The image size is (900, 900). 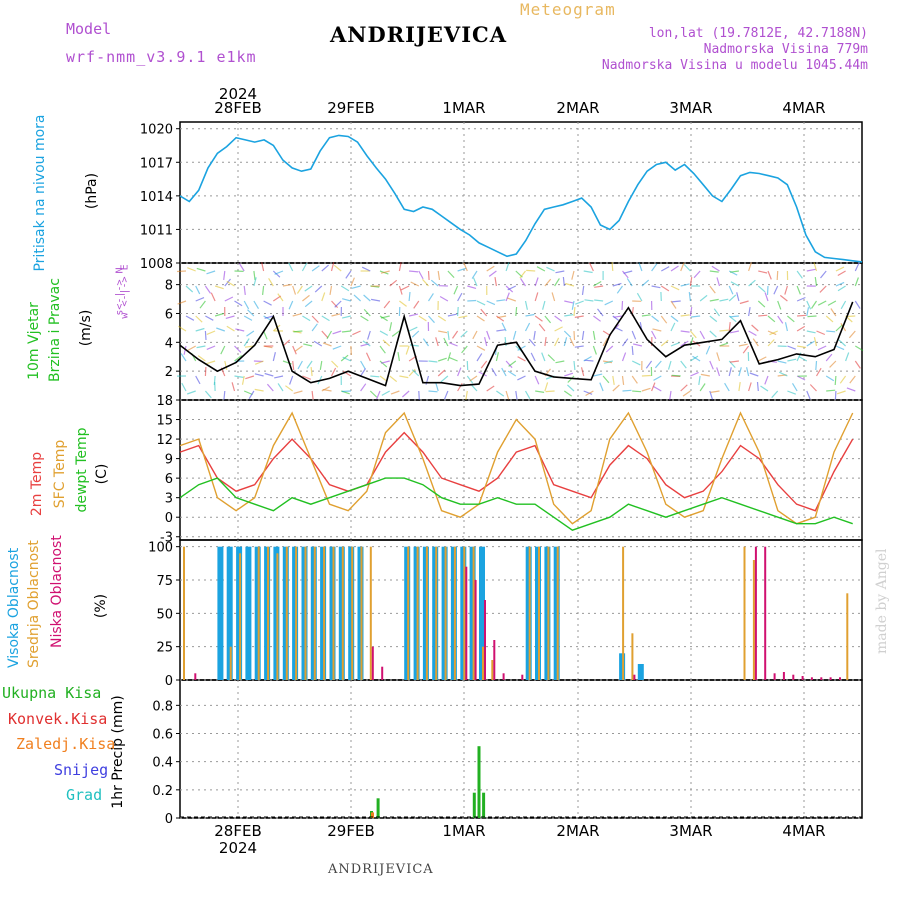 I want to click on bottom-date-label: 3MAR, so click(x=690, y=831).